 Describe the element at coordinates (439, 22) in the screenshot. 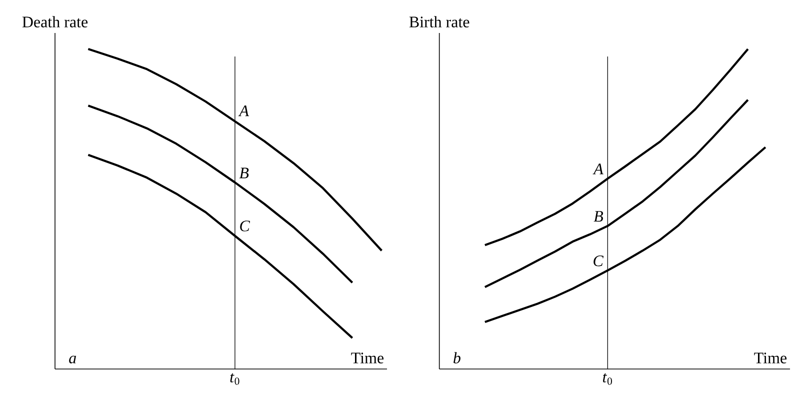

I see `y-axis-title: Birth rate` at that location.